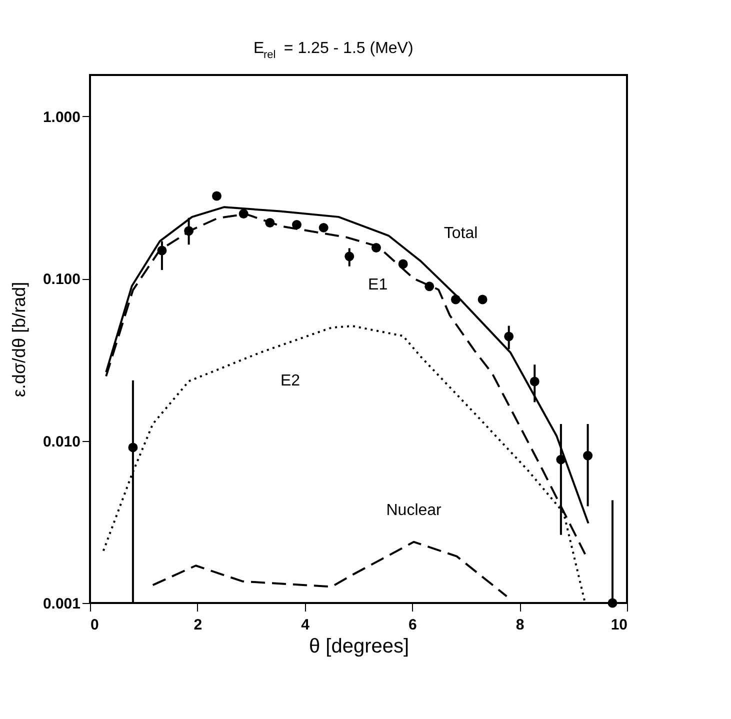 The image size is (731, 719). I want to click on series-label: E2, so click(290, 381).